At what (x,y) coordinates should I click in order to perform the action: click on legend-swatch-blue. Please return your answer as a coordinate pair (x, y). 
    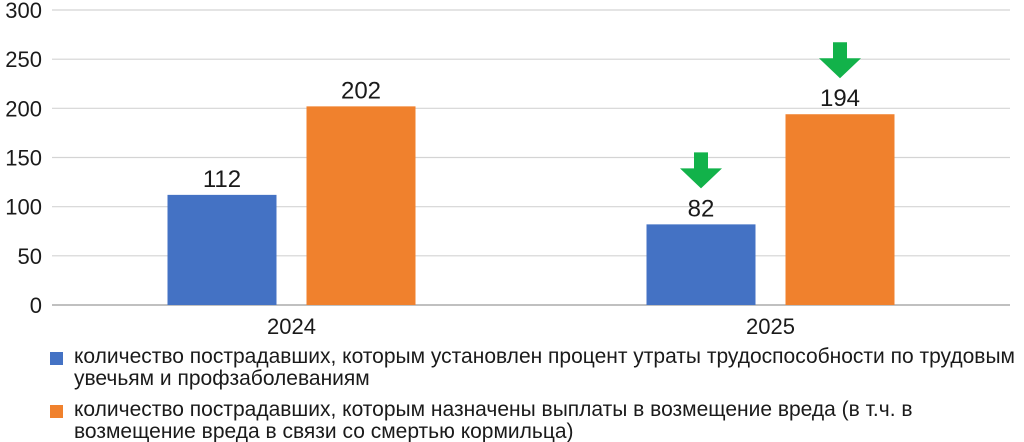
    Looking at the image, I should click on (56, 358).